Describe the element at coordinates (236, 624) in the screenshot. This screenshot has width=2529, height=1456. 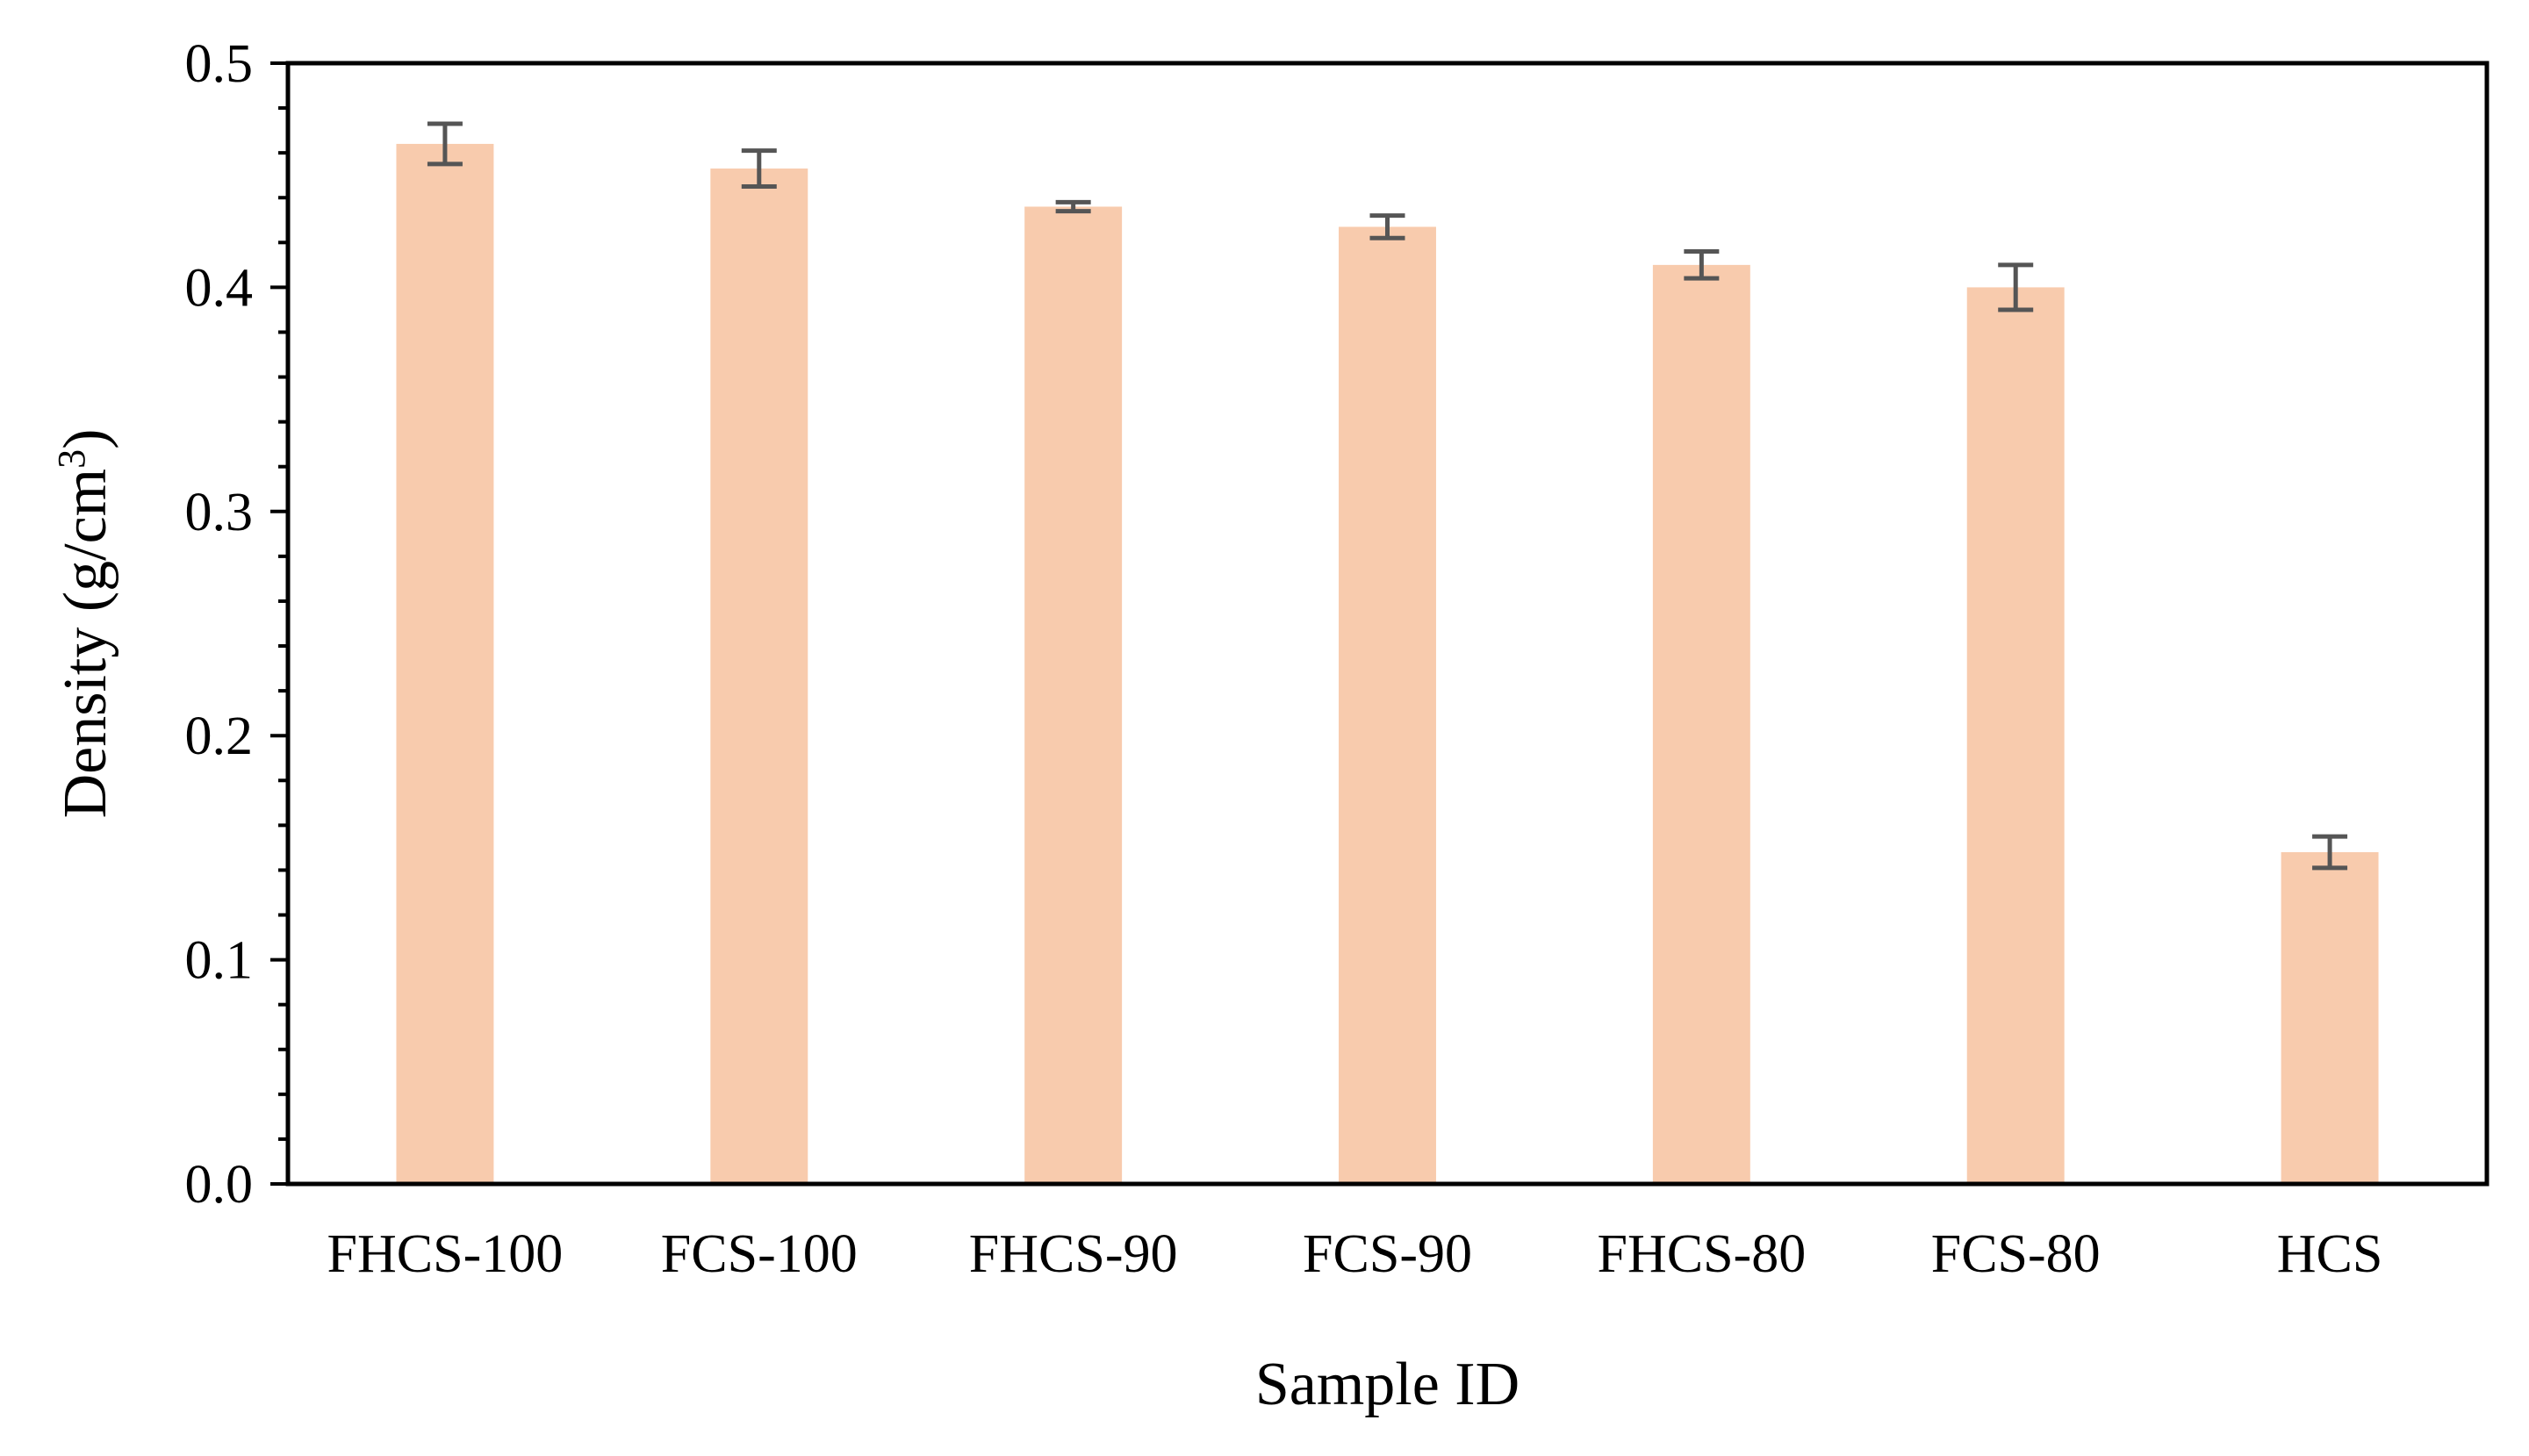
I see `y-axis-ticks: 0.0 0.1 0.2 0.3 0.4 0.5` at that location.